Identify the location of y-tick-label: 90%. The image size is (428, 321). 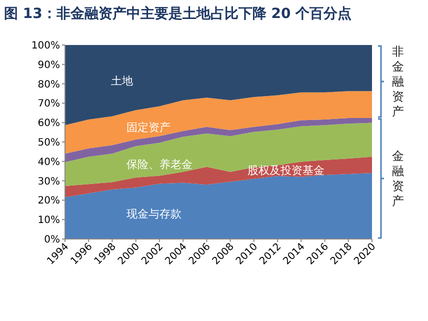
(49, 65).